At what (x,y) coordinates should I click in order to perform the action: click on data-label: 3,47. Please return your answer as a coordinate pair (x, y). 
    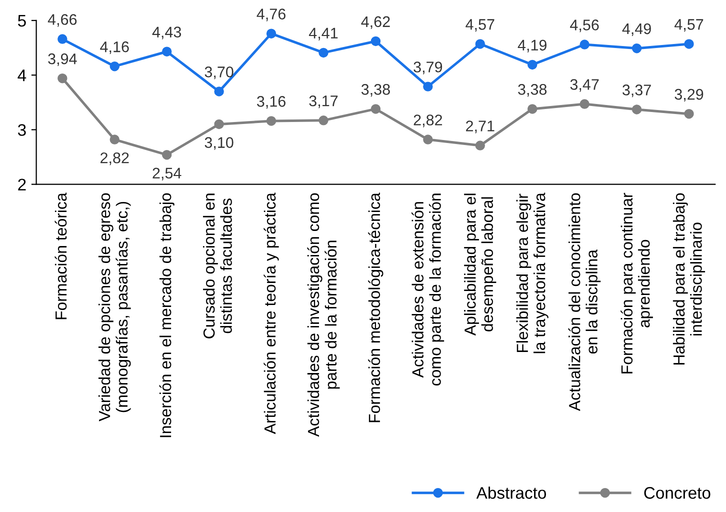
    Looking at the image, I should click on (584, 85).